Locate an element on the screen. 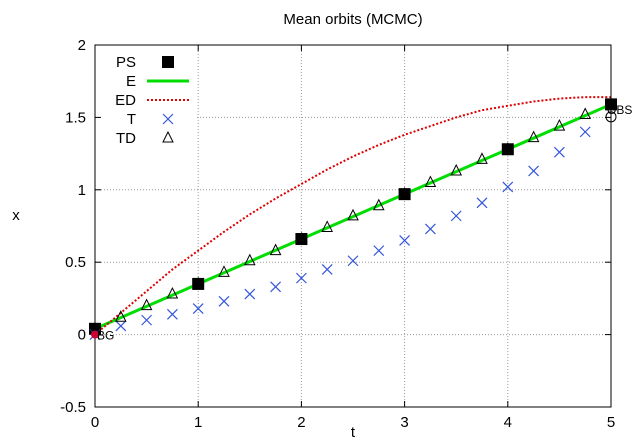  y-tick-label: 1 is located at coordinates (82, 190).